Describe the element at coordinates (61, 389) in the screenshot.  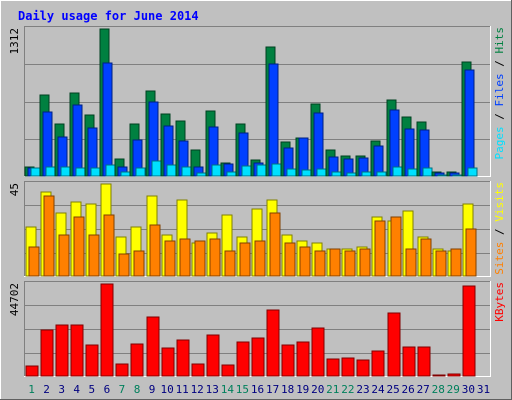
I see `x-tick-label-day-3: 3` at that location.